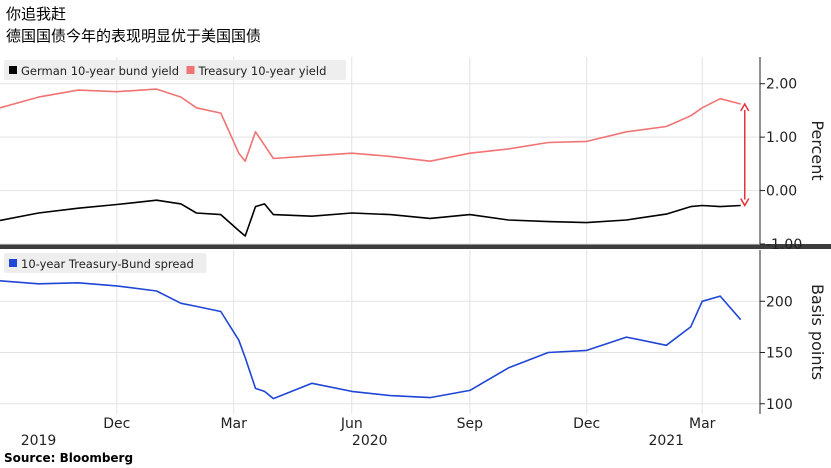 The height and width of the screenshot is (468, 831). Describe the element at coordinates (779, 405) in the screenshot. I see `y-tick-label: 100` at that location.